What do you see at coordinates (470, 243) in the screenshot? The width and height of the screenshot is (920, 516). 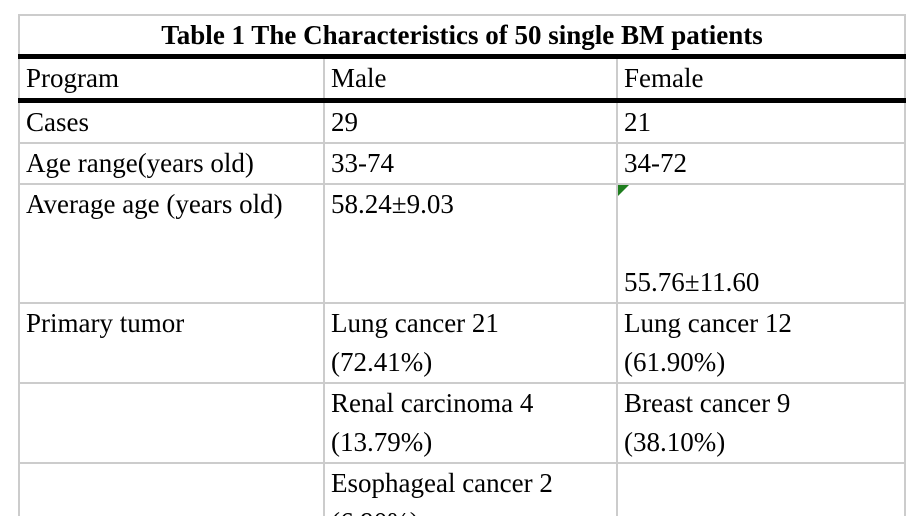 I see `cell-male: 58.24±9.03` at bounding box center [470, 243].